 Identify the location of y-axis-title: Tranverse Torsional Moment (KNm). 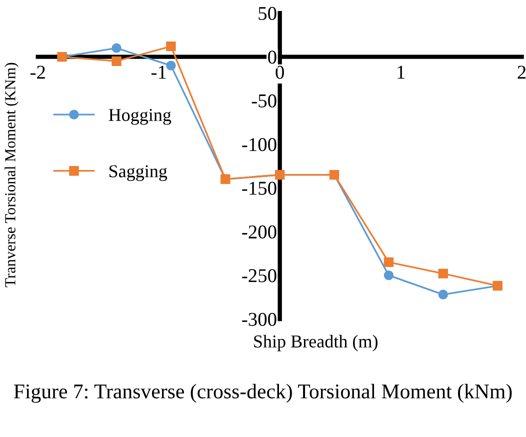
(11, 175).